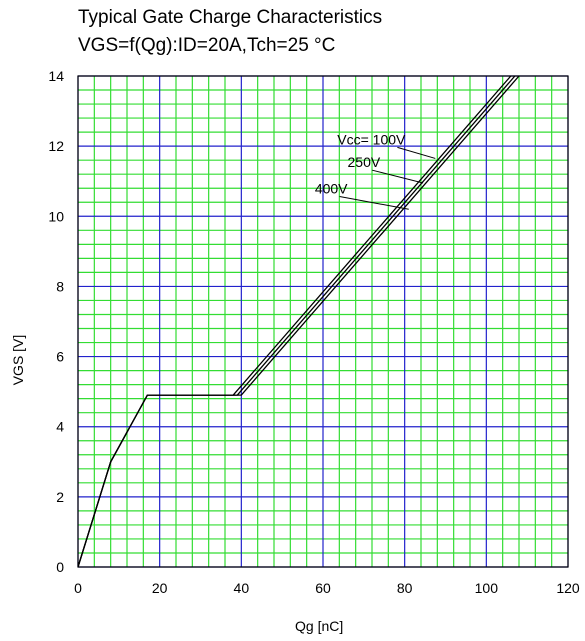 The height and width of the screenshot is (641, 585). I want to click on x-tick-label: 20, so click(160, 588).